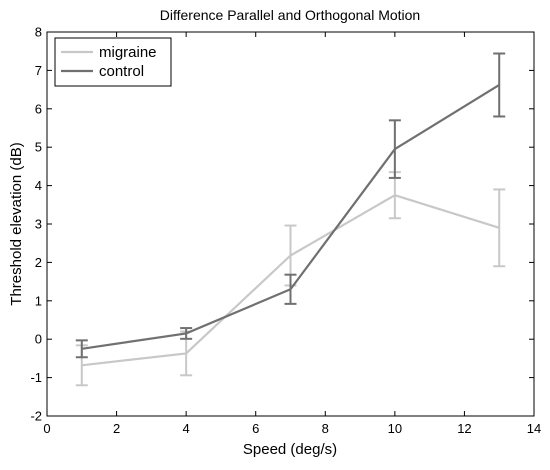 This screenshot has width=550, height=470. What do you see at coordinates (16, 223) in the screenshot?
I see `y-axis-title: Threshold elevation (dB)` at bounding box center [16, 223].